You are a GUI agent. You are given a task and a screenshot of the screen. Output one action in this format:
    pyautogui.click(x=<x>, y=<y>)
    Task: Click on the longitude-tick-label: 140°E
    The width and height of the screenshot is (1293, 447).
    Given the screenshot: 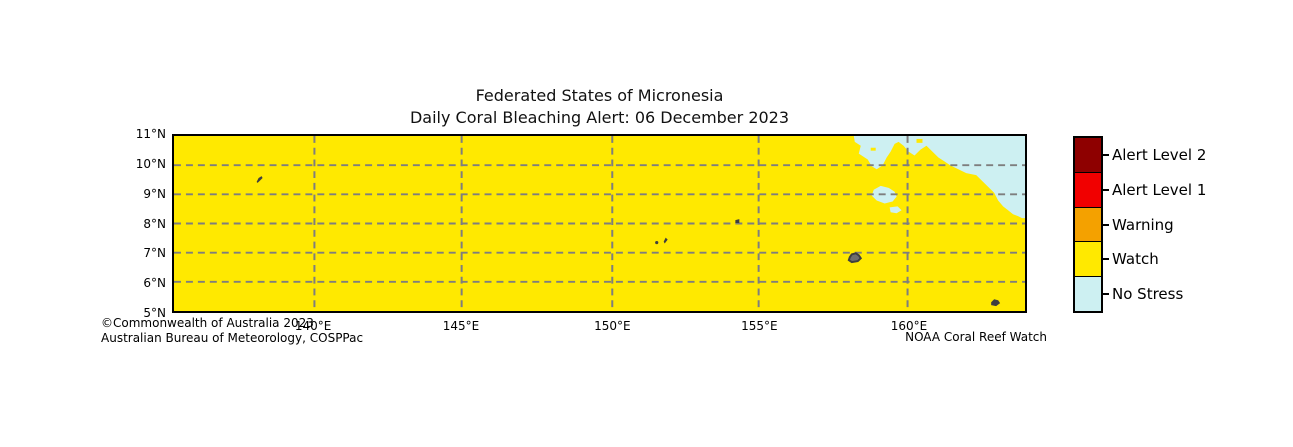 What is the action you would take?
    pyautogui.click(x=313, y=326)
    